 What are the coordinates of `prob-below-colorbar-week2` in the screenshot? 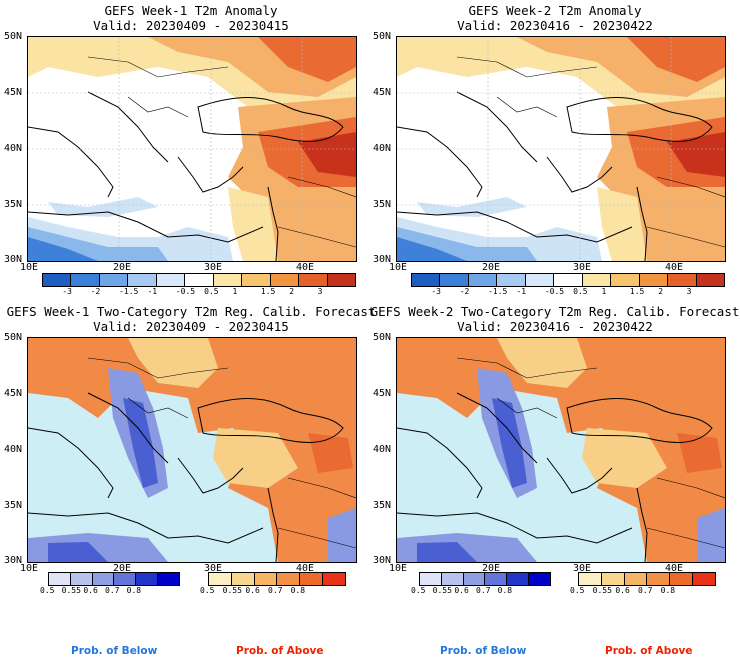 It's located at (485, 579).